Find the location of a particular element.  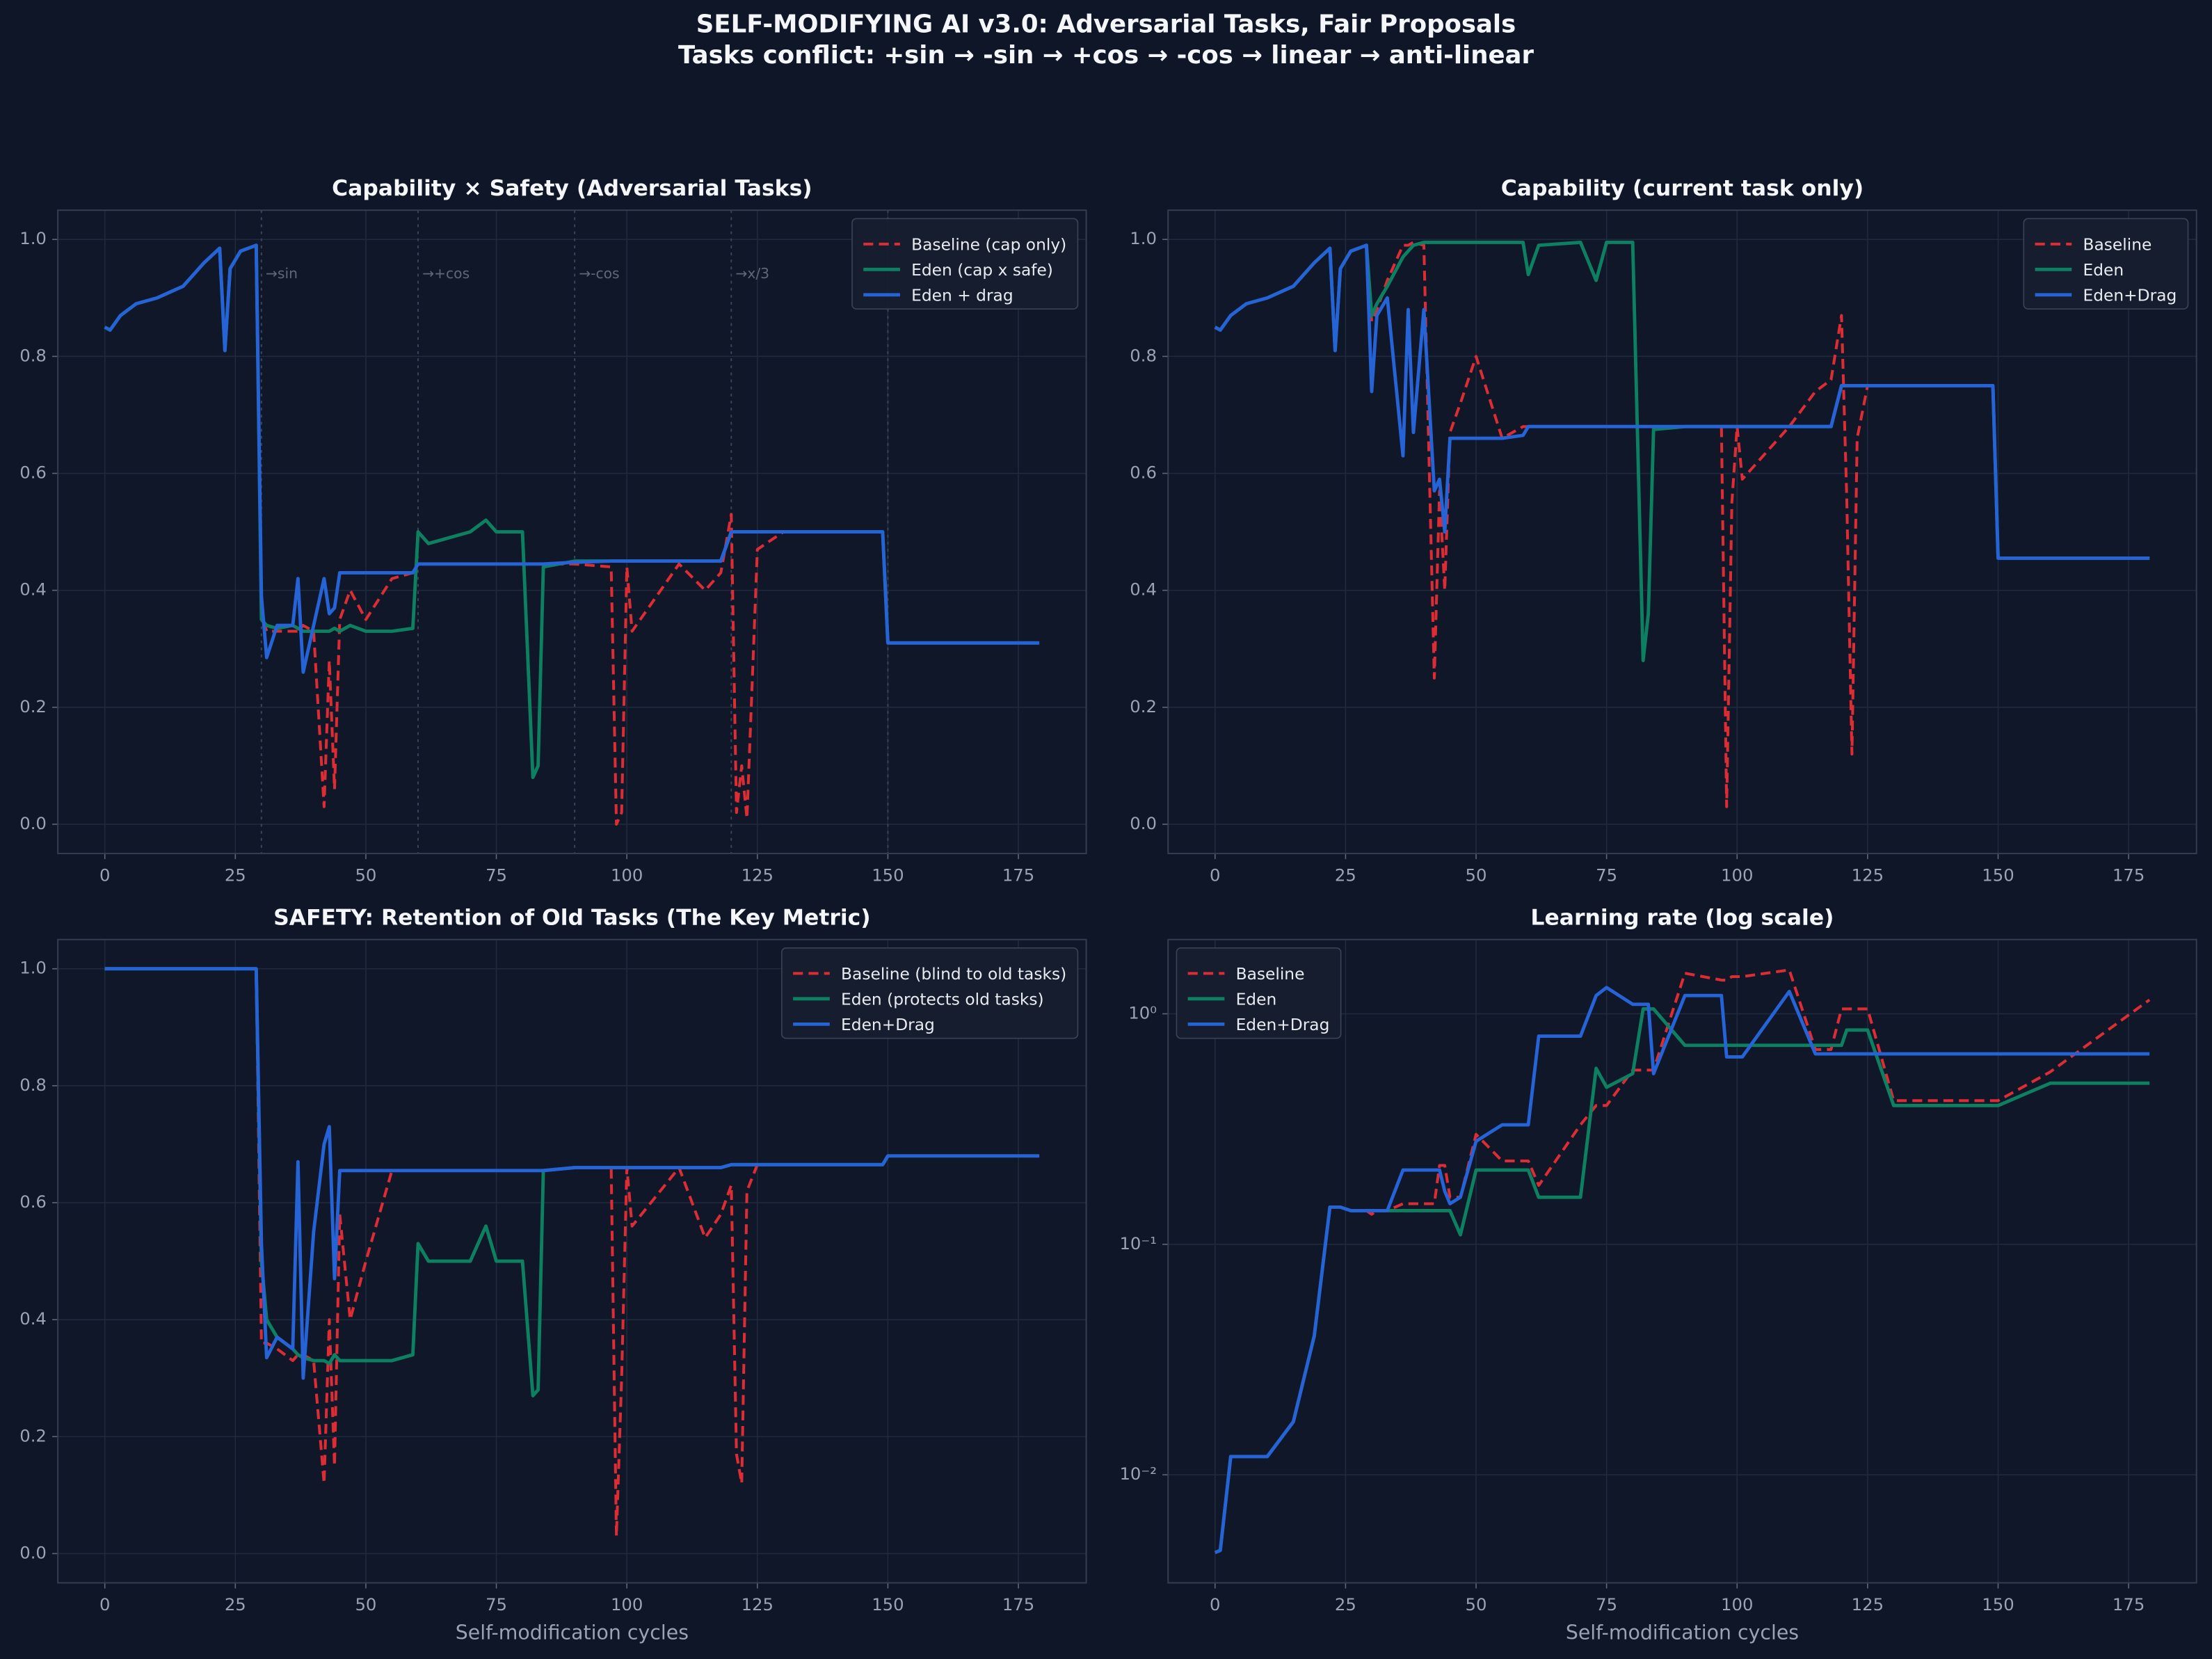

annotation: →+cos is located at coordinates (446, 273).